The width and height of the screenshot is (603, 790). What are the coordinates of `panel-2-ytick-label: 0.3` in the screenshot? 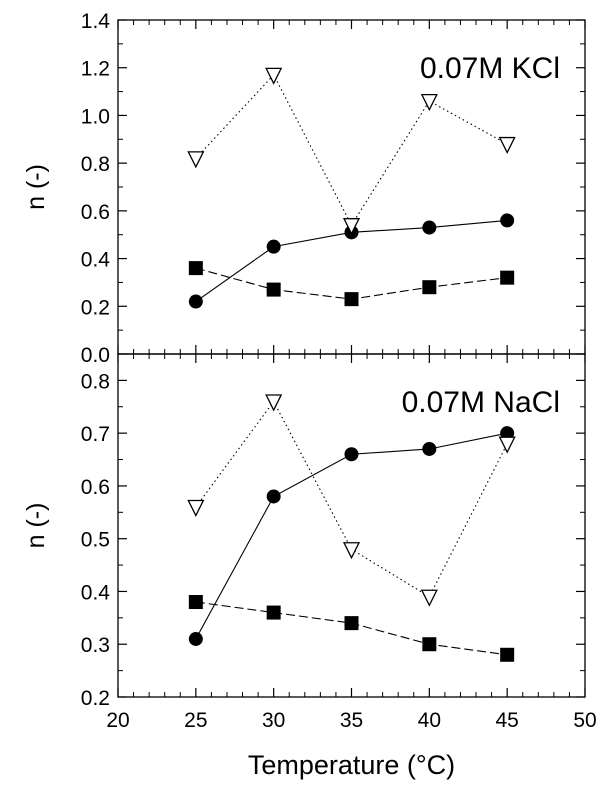 It's located at (95, 645).